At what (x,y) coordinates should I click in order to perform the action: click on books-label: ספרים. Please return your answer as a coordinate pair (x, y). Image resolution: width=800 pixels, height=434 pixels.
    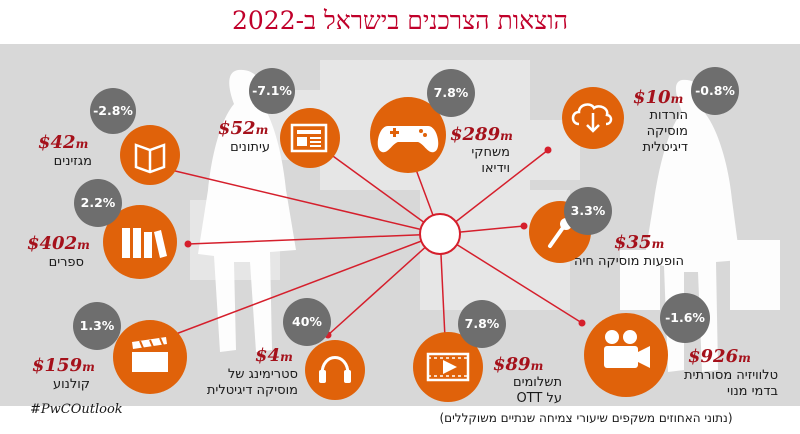
    Looking at the image, I should click on (66, 262).